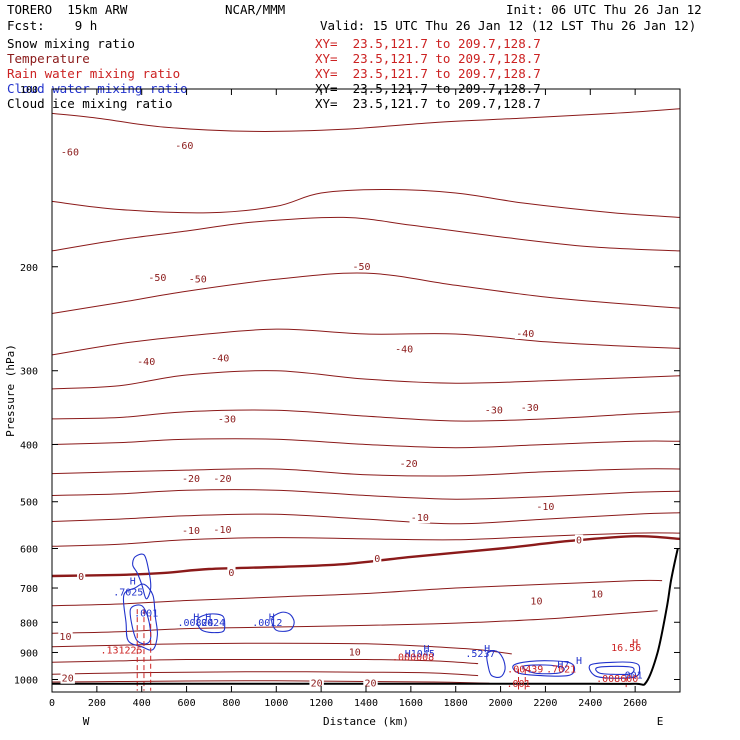  Describe the element at coordinates (255, 9) in the screenshot. I see `org-label: NCAR/MMM` at that location.